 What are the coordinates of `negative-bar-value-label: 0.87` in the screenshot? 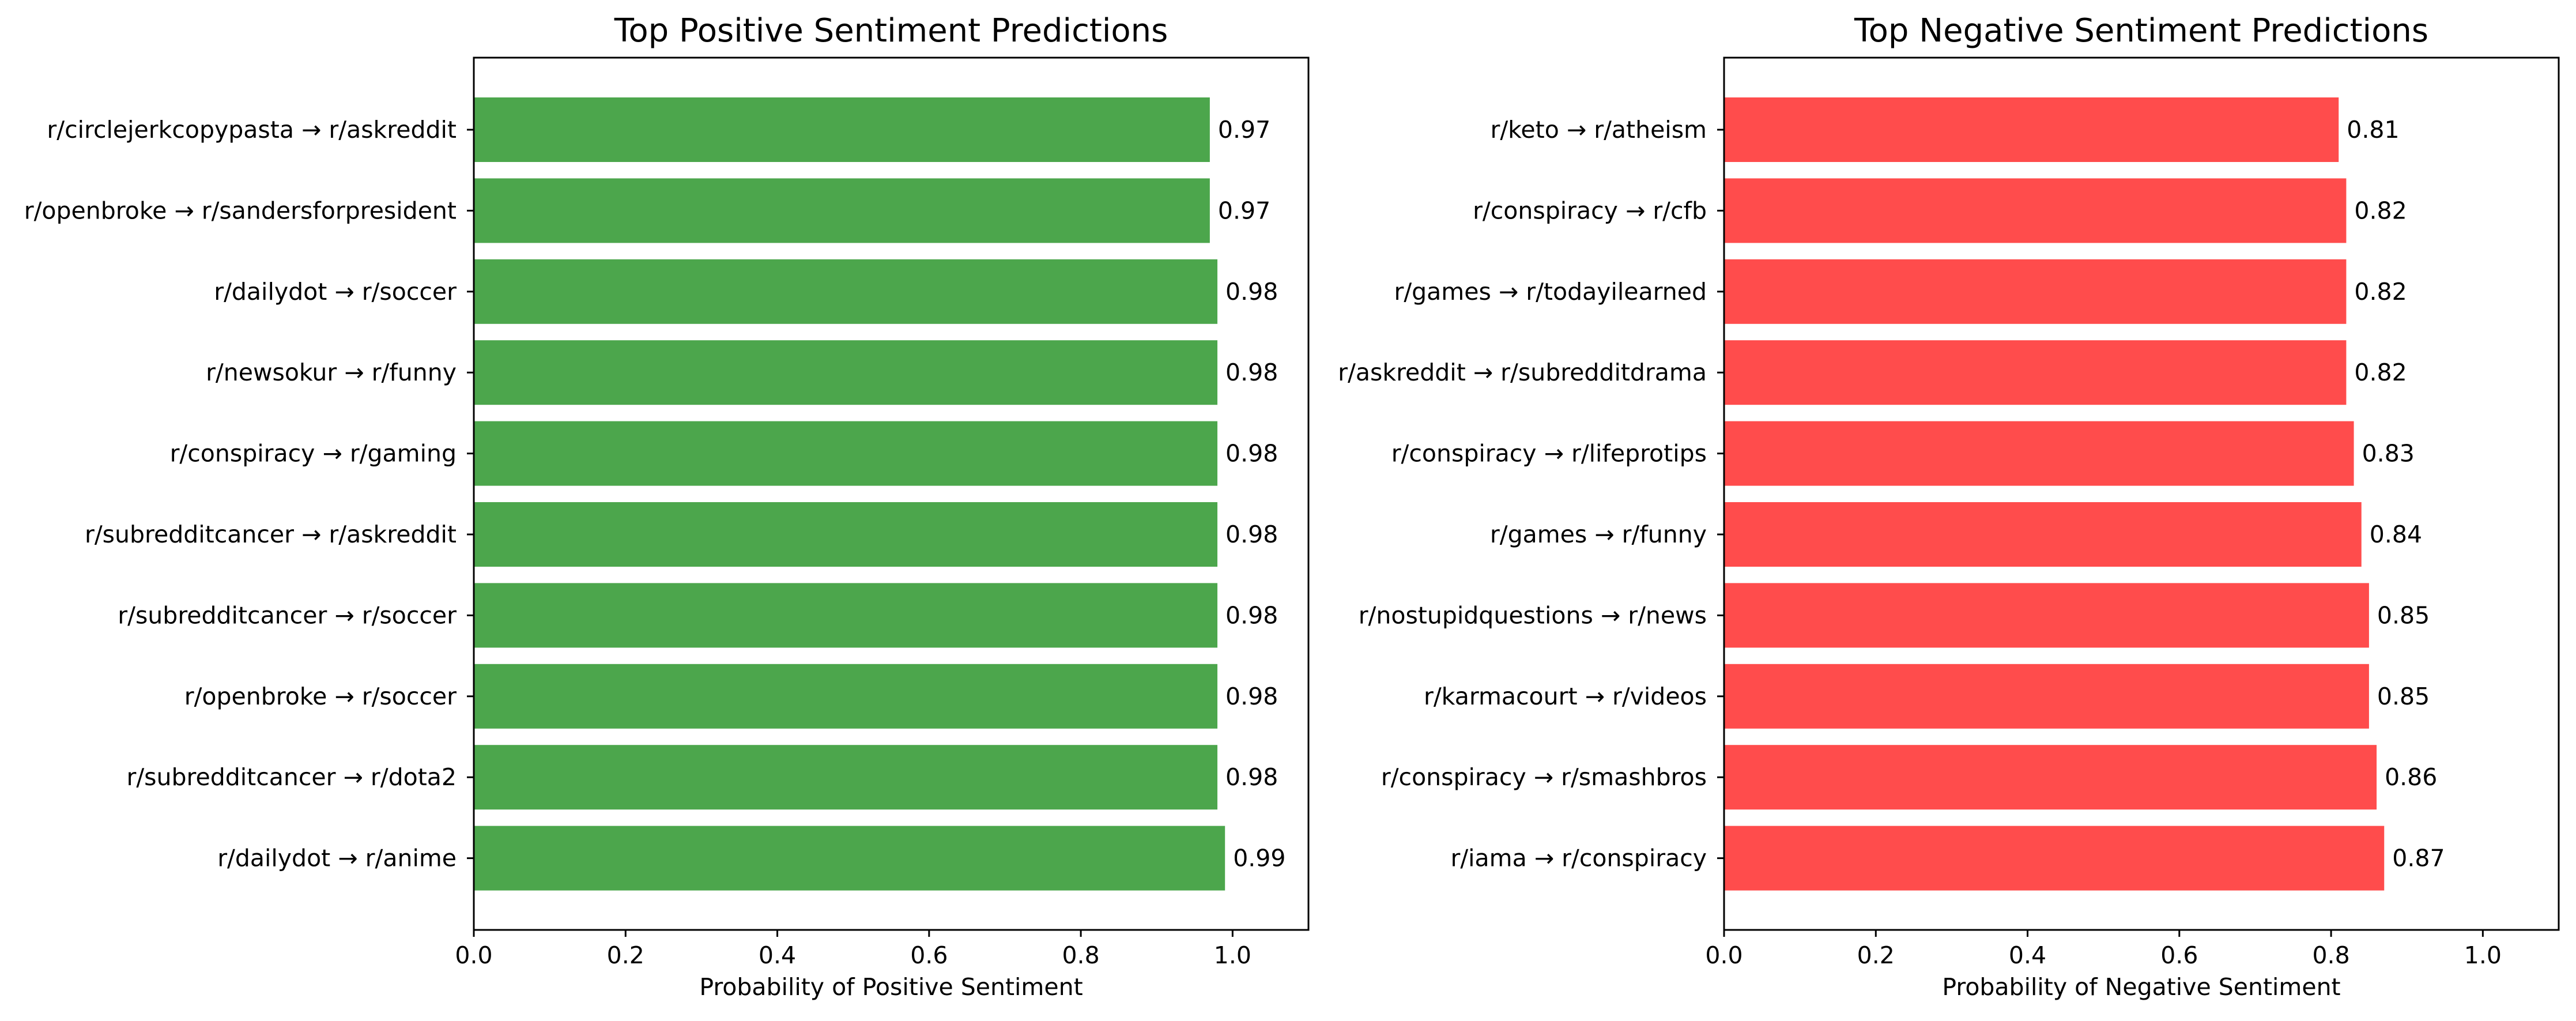 It's located at (2418, 859).